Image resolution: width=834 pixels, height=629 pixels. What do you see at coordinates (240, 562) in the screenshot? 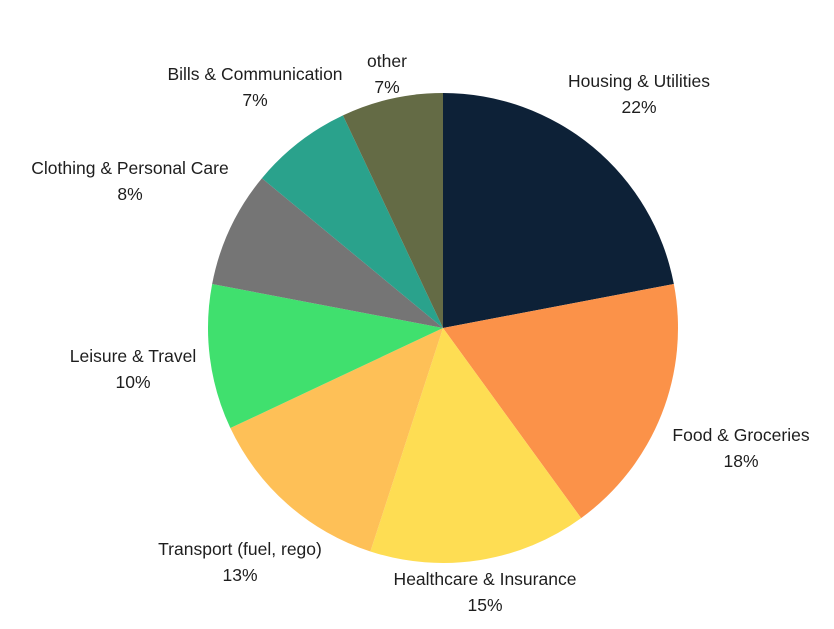
I see `pie-label-transport-fuel-rego: Transport (fuel, rego) 13%` at bounding box center [240, 562].